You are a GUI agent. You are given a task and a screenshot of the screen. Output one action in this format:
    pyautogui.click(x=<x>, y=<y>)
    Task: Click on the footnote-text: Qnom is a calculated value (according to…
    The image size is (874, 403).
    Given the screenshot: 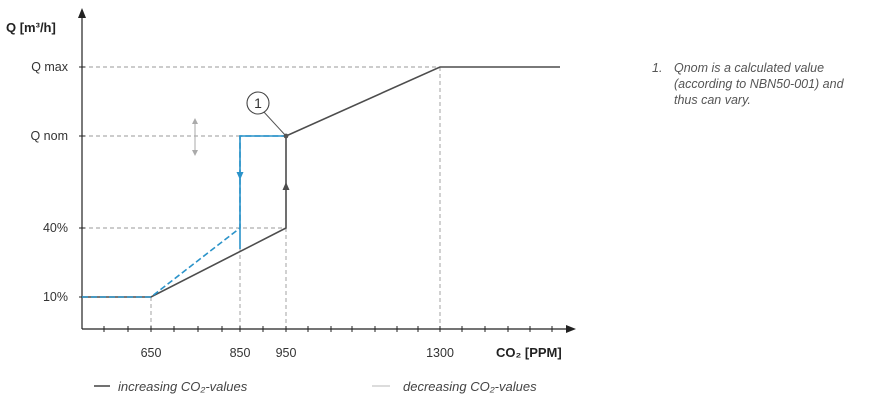 What is the action you would take?
    pyautogui.click(x=759, y=84)
    